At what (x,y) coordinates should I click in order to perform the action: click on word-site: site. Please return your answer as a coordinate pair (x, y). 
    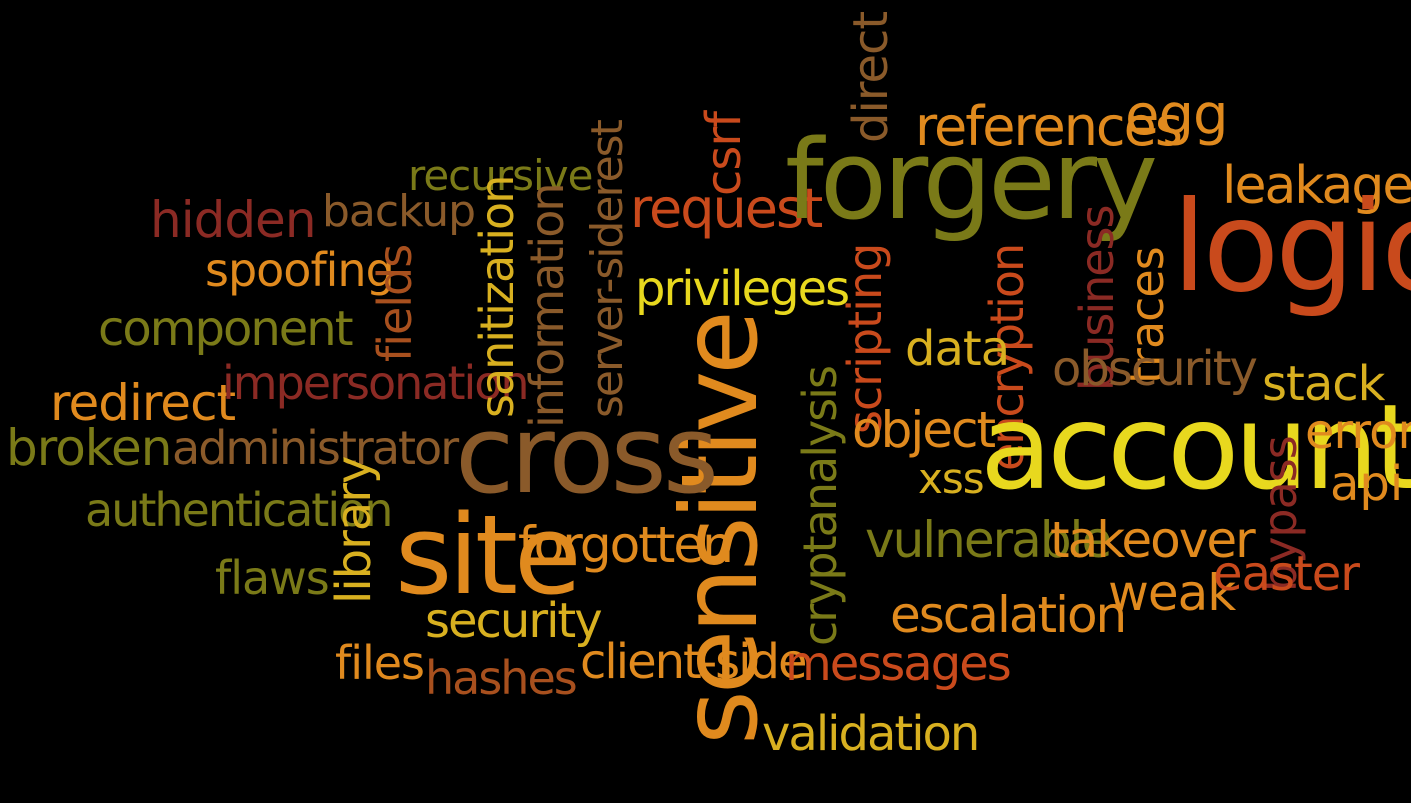
    Looking at the image, I should click on (488, 555).